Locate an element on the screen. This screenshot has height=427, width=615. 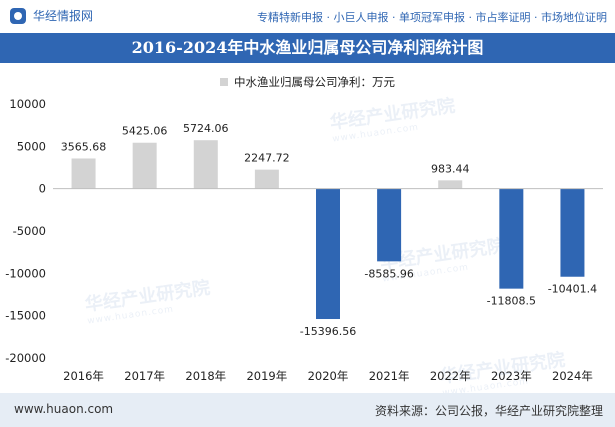
x-tick-label: 2020年 is located at coordinates (328, 376).